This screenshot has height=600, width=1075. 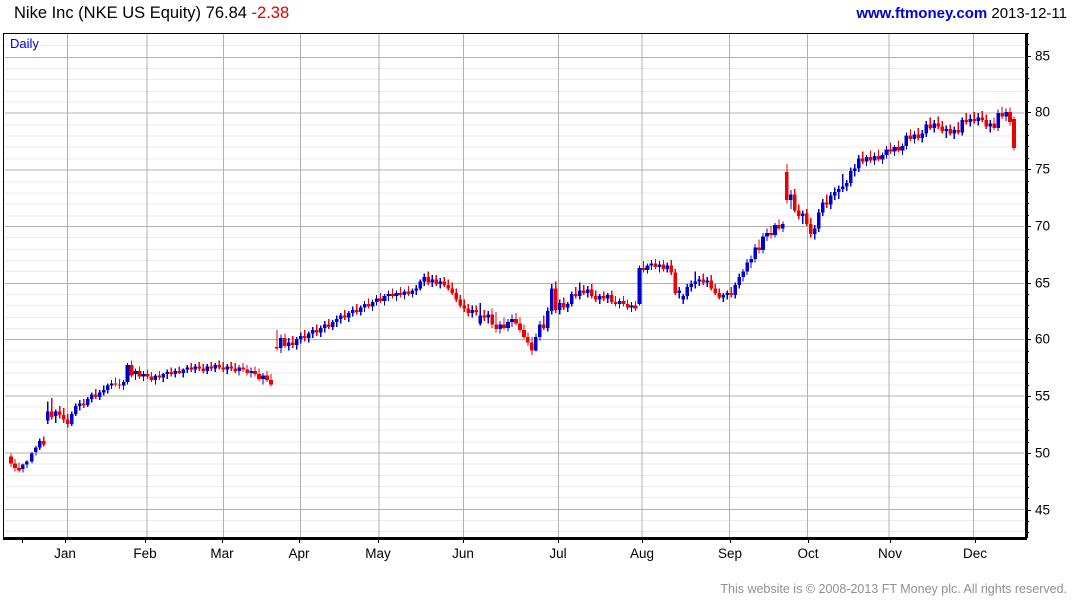 I want to click on y-axis: 45 50 55 60 65 70 75 80 85, so click(x=1050, y=285).